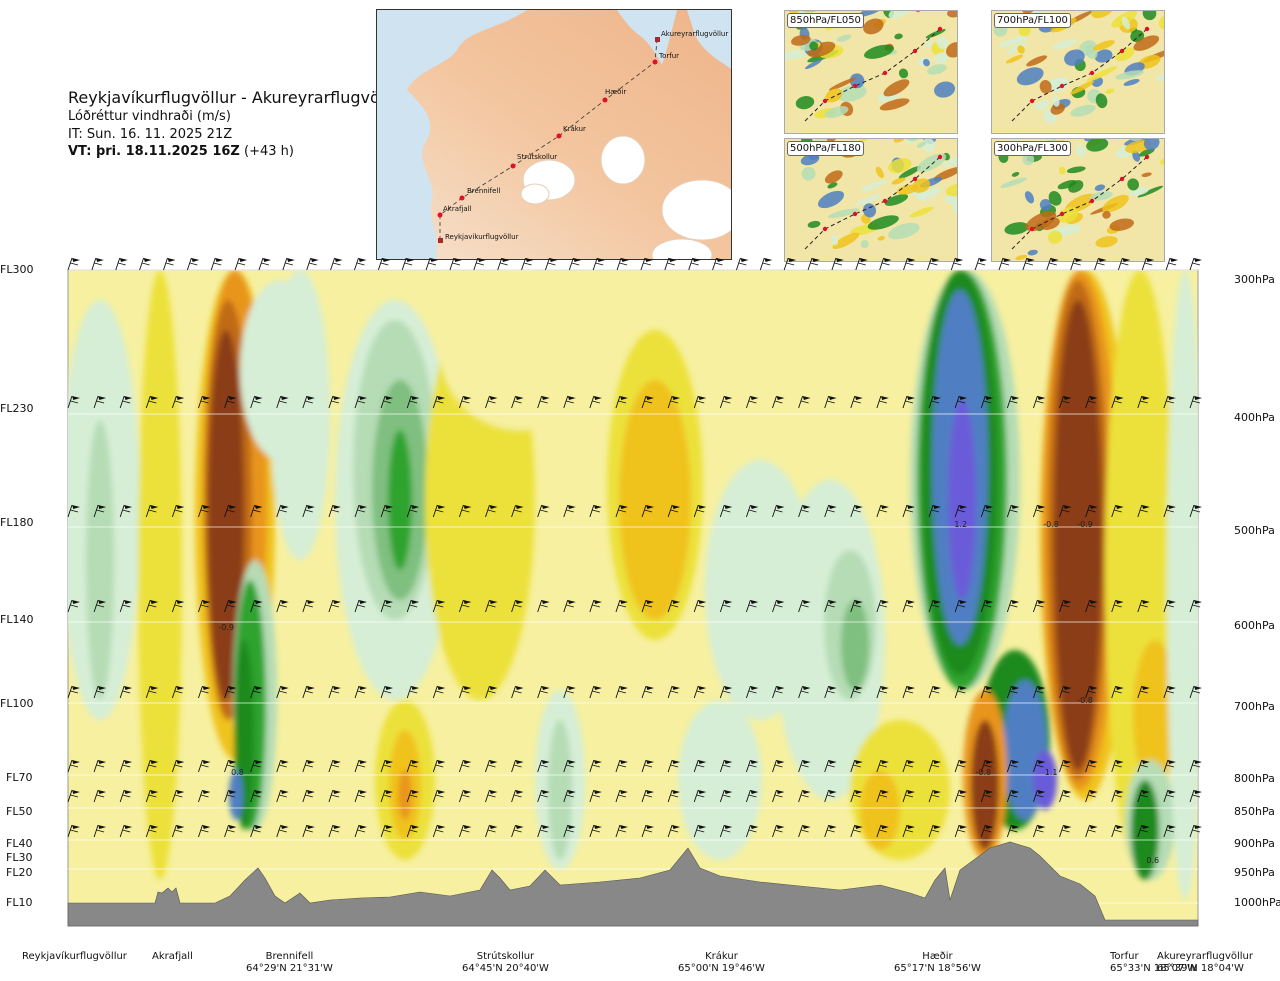  I want to click on thumbnail-700hpa: 700hPa/FL100, so click(1078, 72).